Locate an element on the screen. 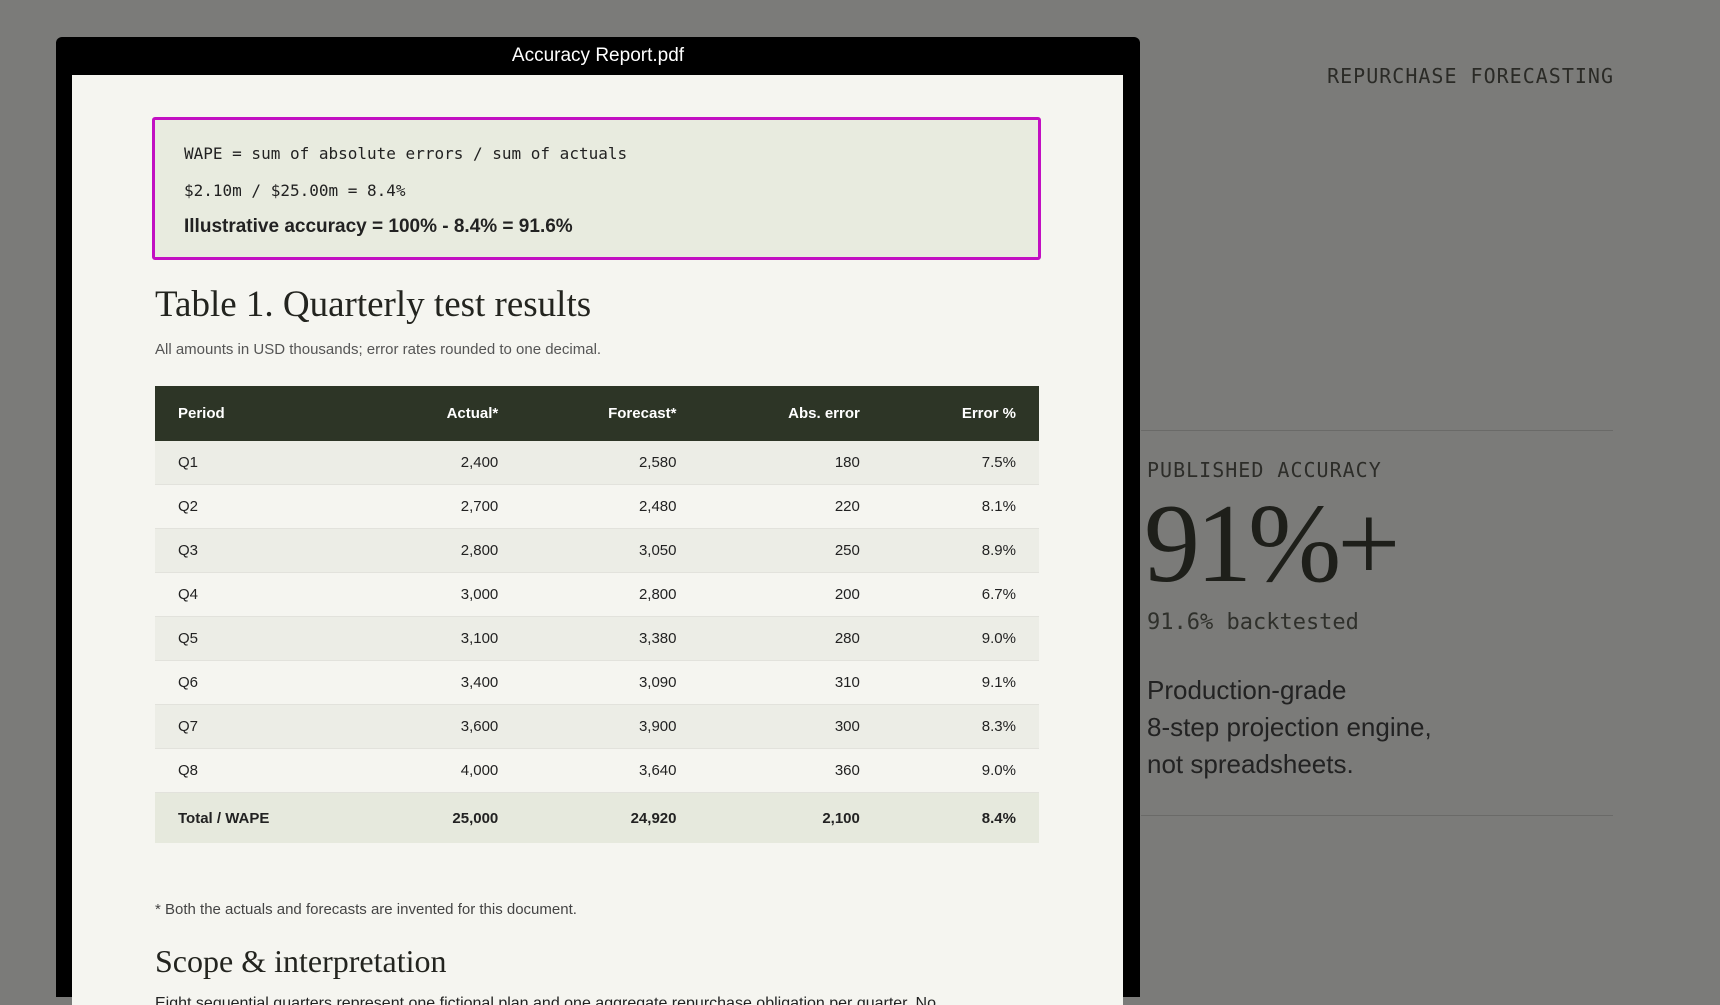 This screenshot has height=1005, width=1720. table-row: Q4 3,000 2,800 200 6.7% is located at coordinates (597, 594).